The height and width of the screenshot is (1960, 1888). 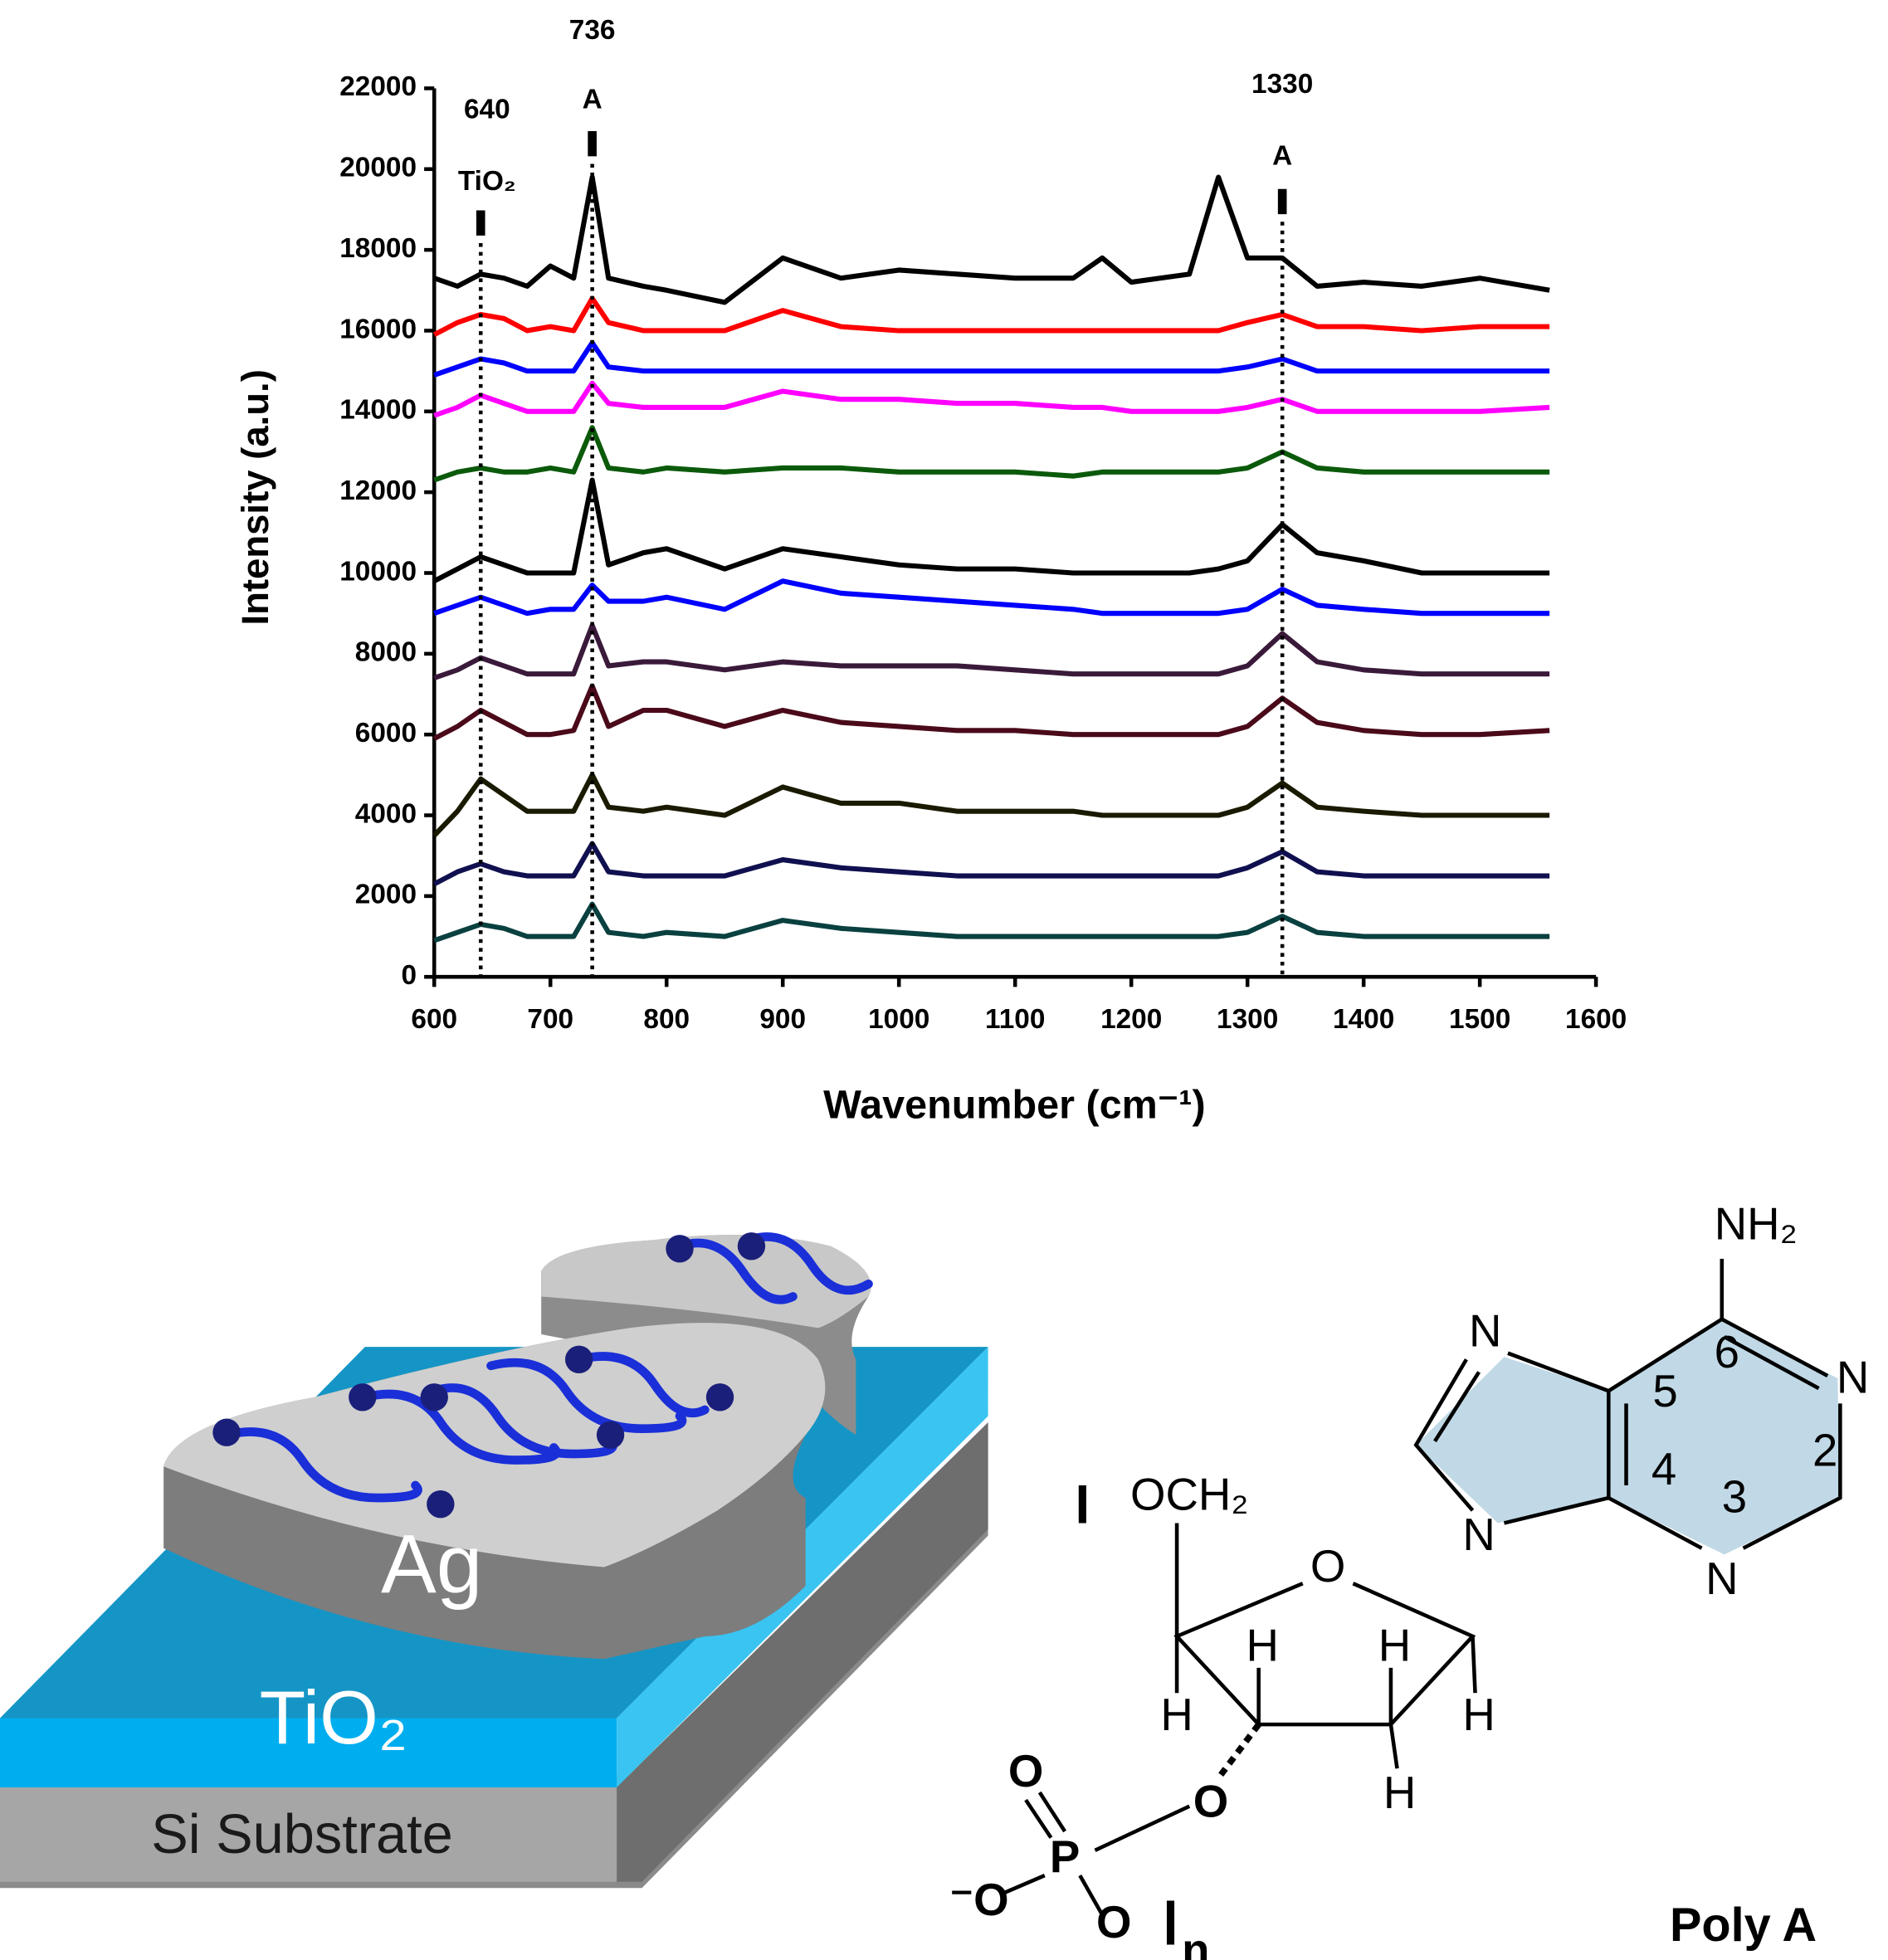 I want to click on atom-label: 5, so click(x=1664, y=1391).